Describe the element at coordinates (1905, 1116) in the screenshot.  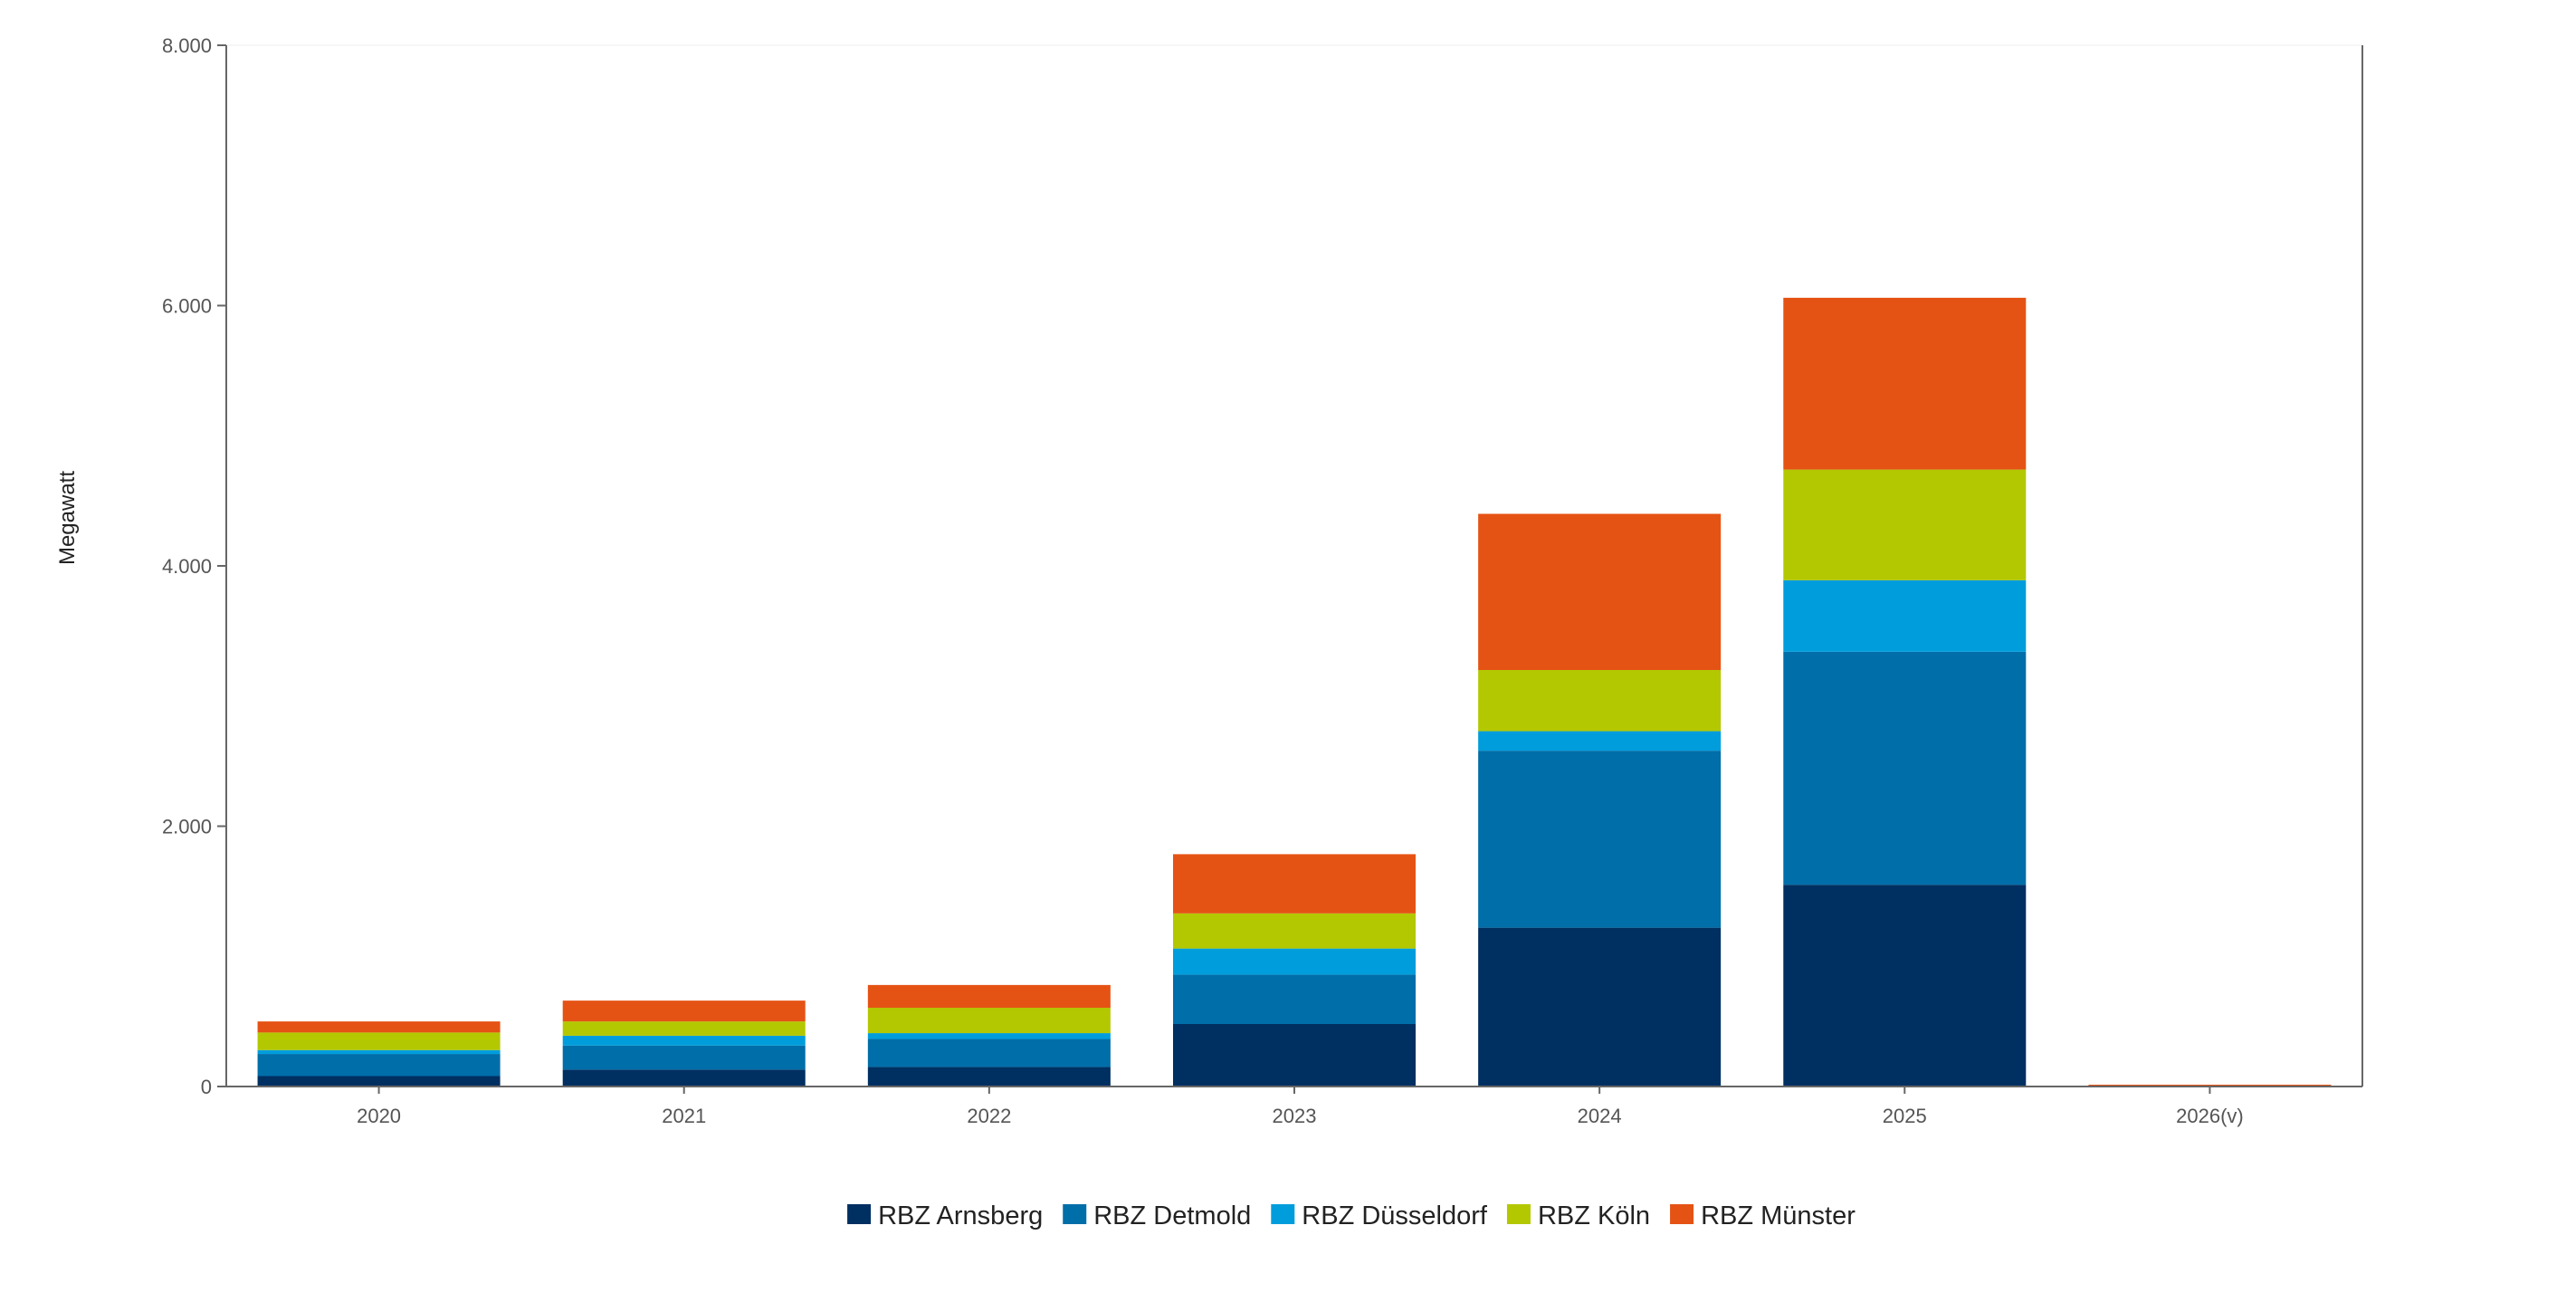
I see `x-tick-label: 2025` at that location.